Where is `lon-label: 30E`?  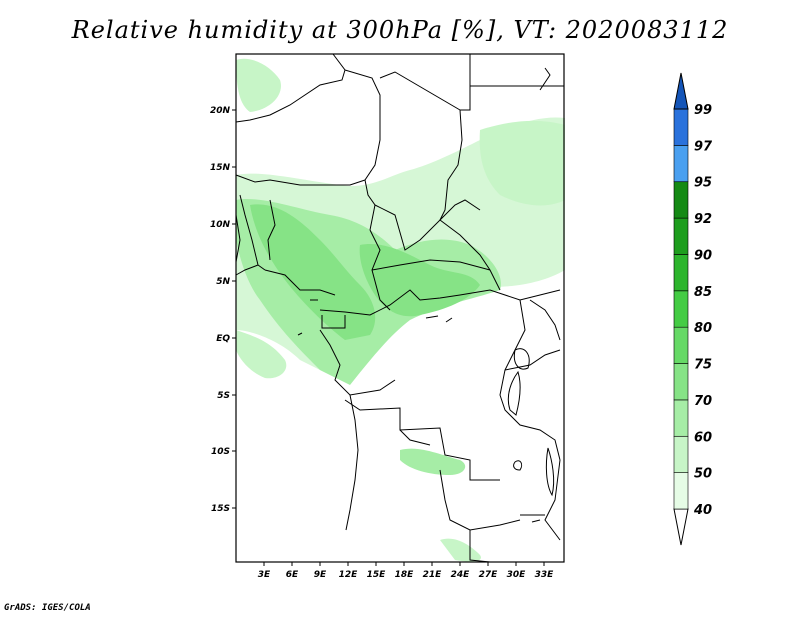 lon-label: 30E is located at coordinates (517, 575).